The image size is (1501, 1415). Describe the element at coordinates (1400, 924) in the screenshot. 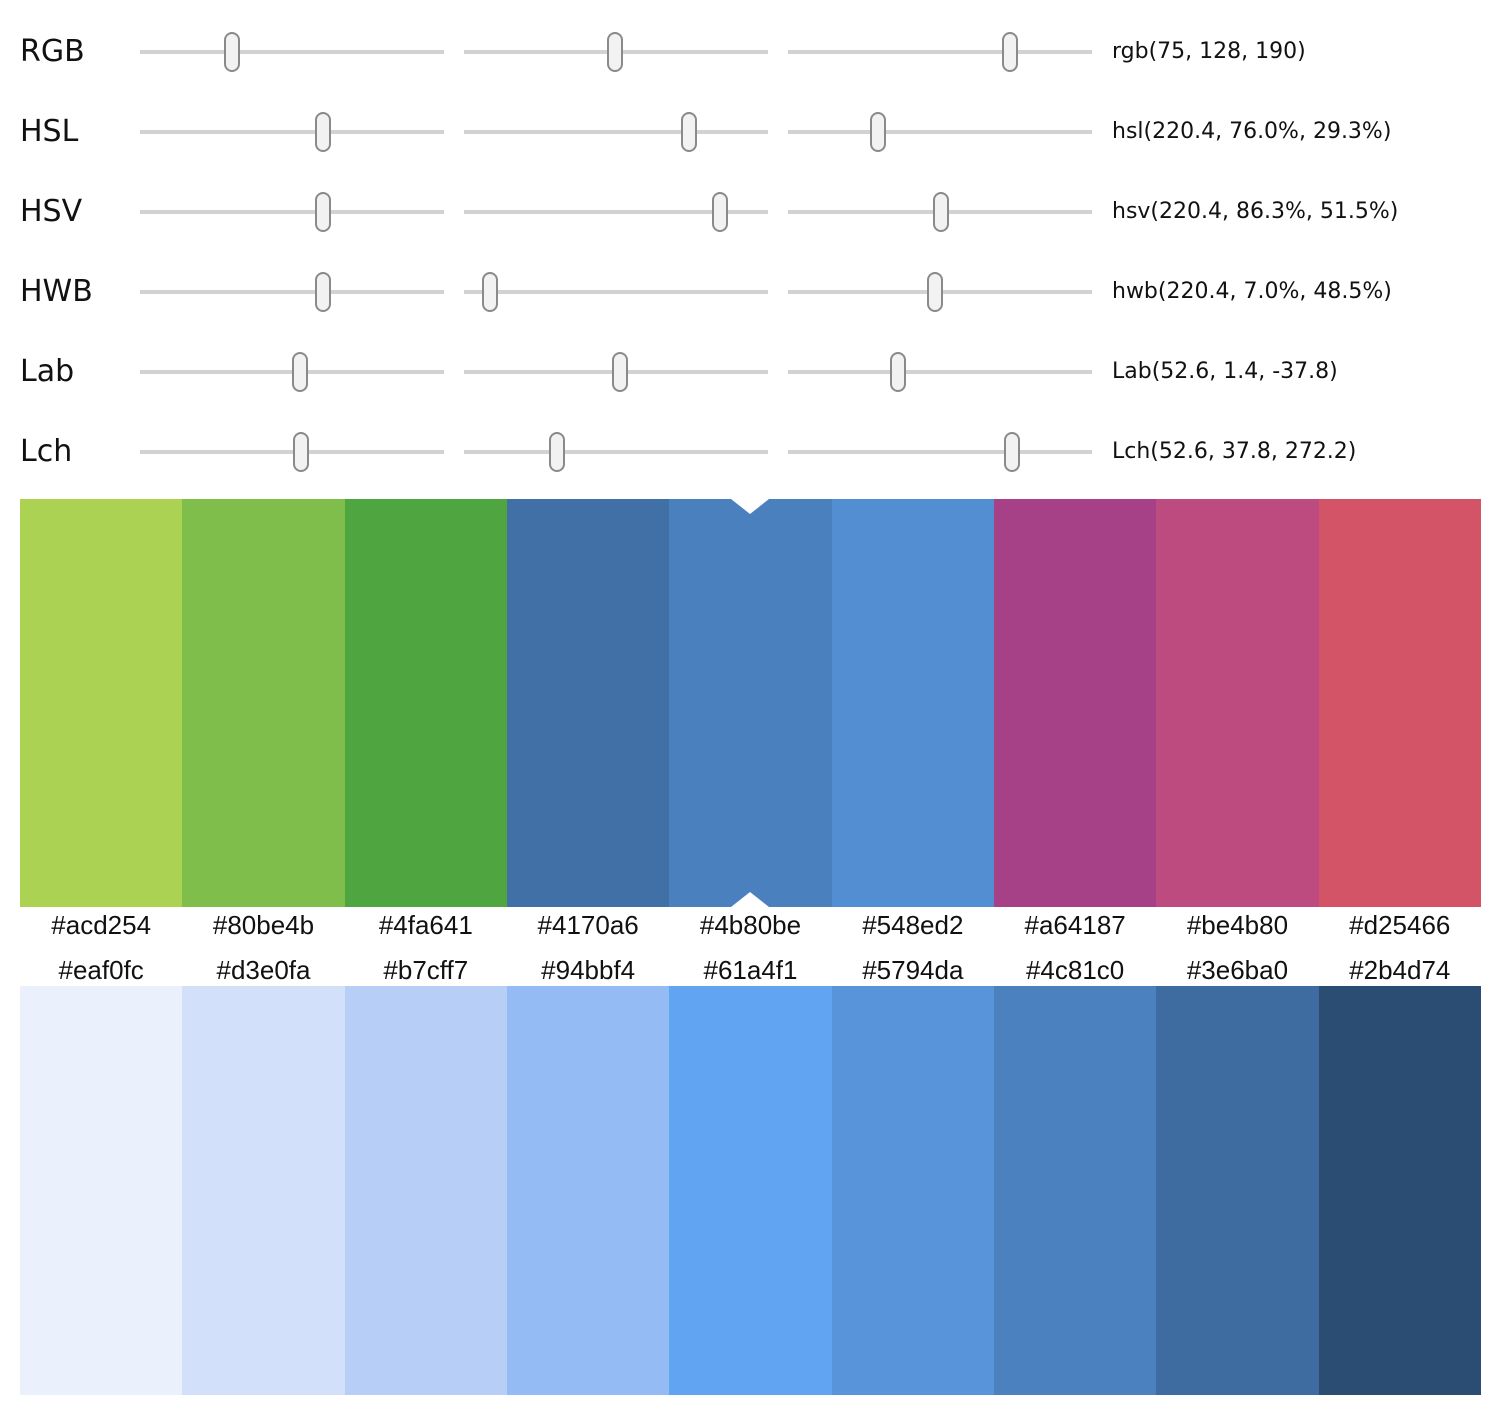

I see `top-palette-hex-label-9: #d25466` at that location.